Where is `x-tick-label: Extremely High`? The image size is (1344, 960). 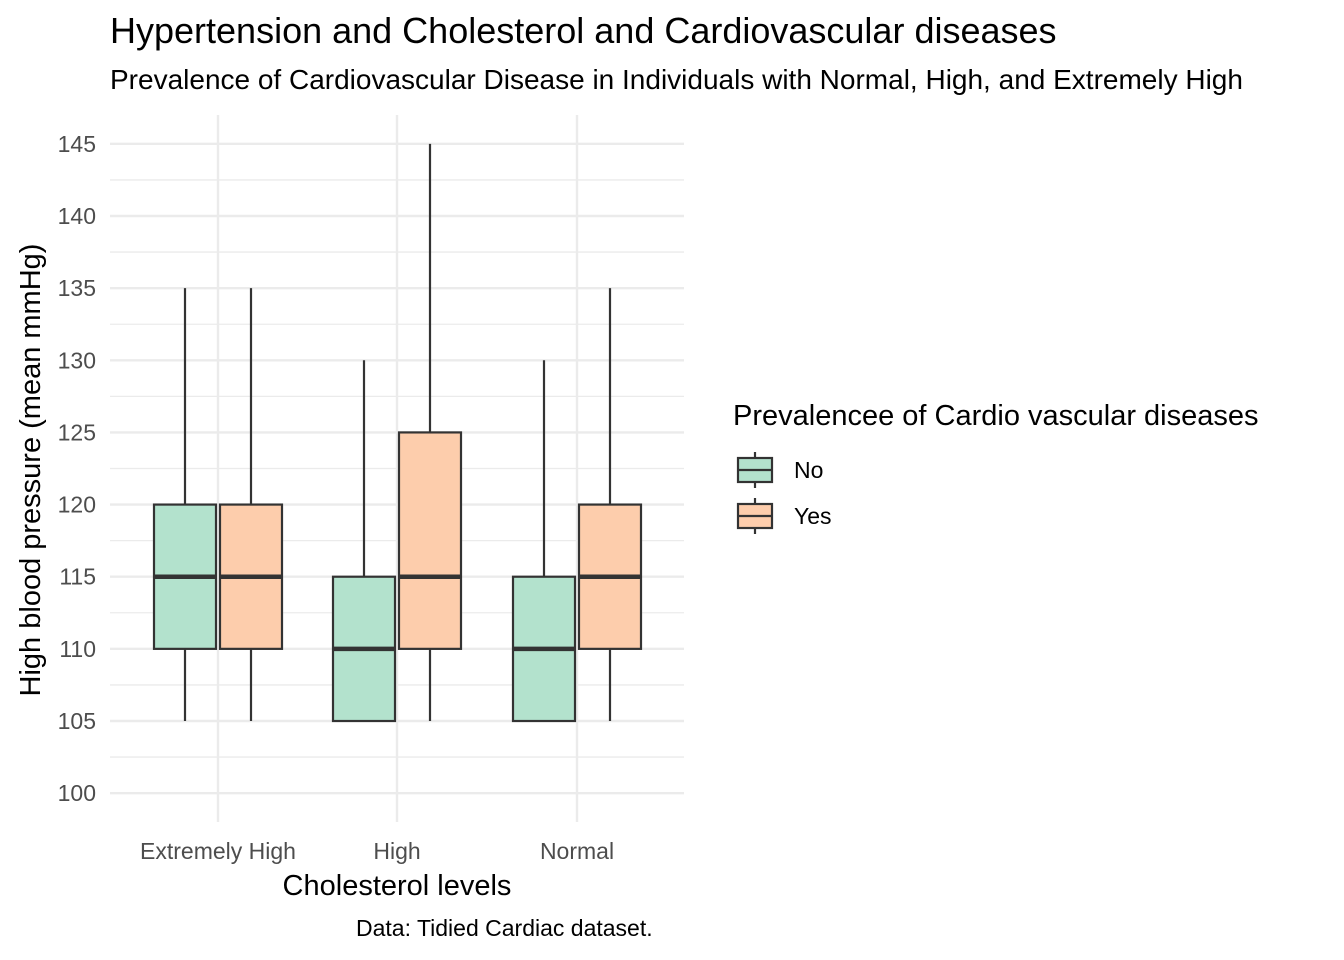
x-tick-label: Extremely High is located at coordinates (218, 851).